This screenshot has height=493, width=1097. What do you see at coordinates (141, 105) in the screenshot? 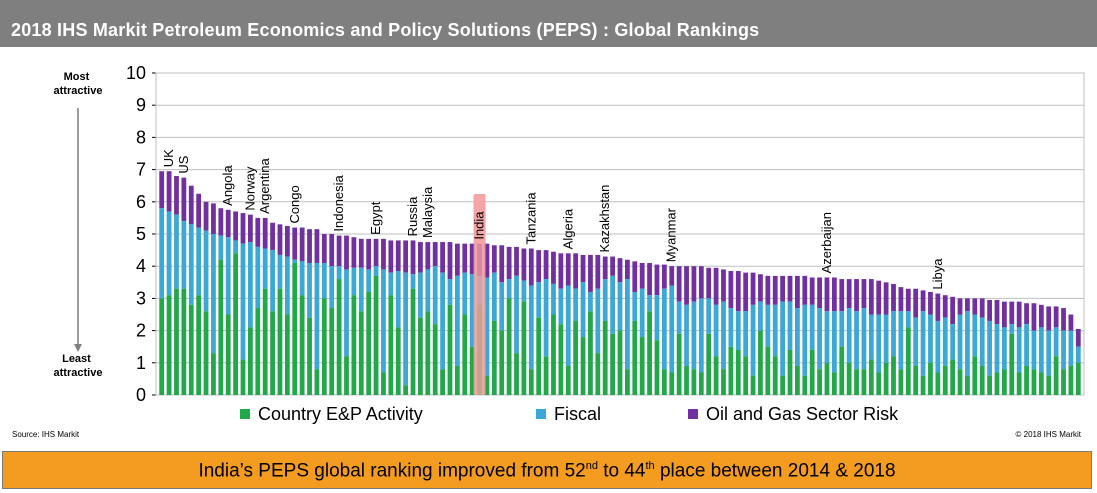
I see `y-tick-label: 9` at bounding box center [141, 105].